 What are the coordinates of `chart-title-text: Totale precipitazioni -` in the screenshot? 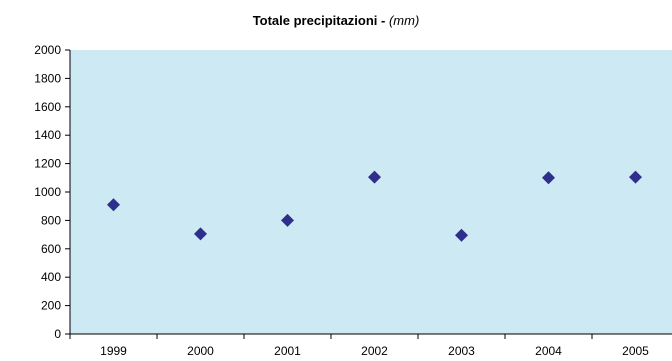 It's located at (320, 20).